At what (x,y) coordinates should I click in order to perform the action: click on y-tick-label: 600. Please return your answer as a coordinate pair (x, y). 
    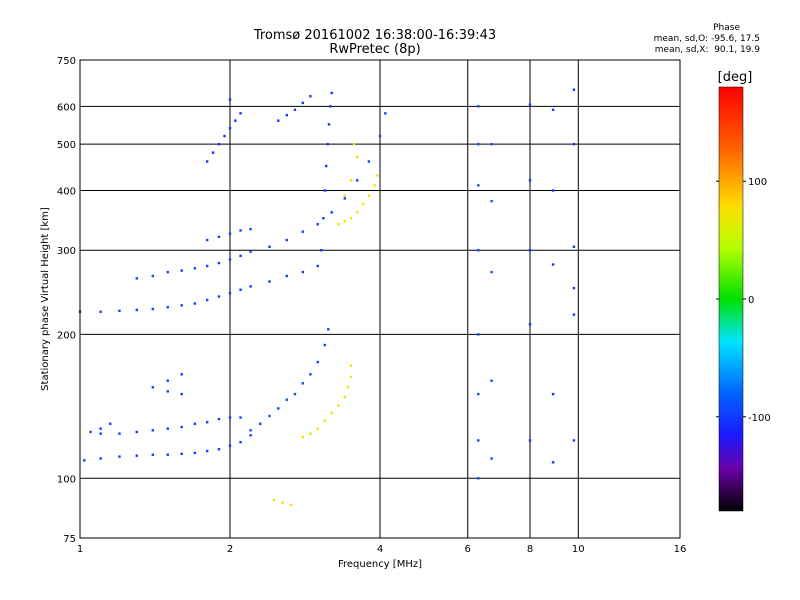
    Looking at the image, I should click on (66, 107).